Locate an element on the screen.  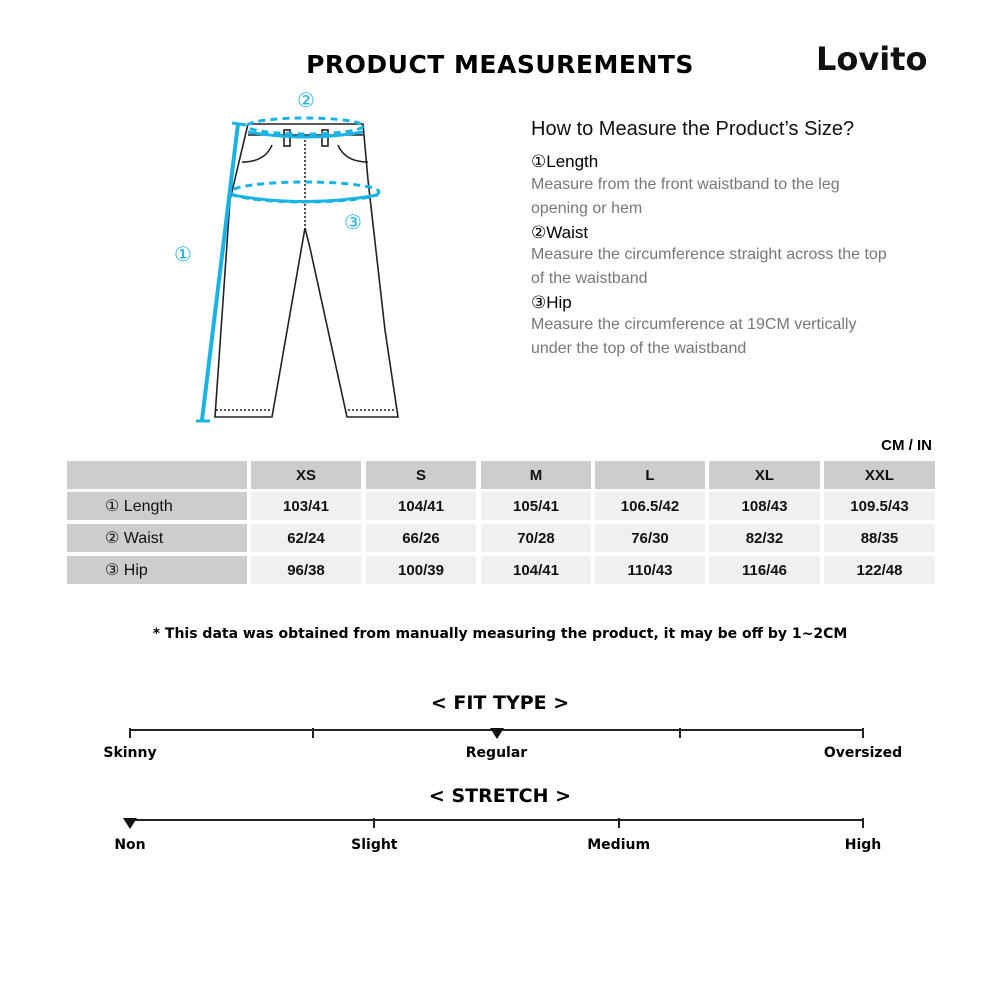
scale-label: Oversized is located at coordinates (863, 753).